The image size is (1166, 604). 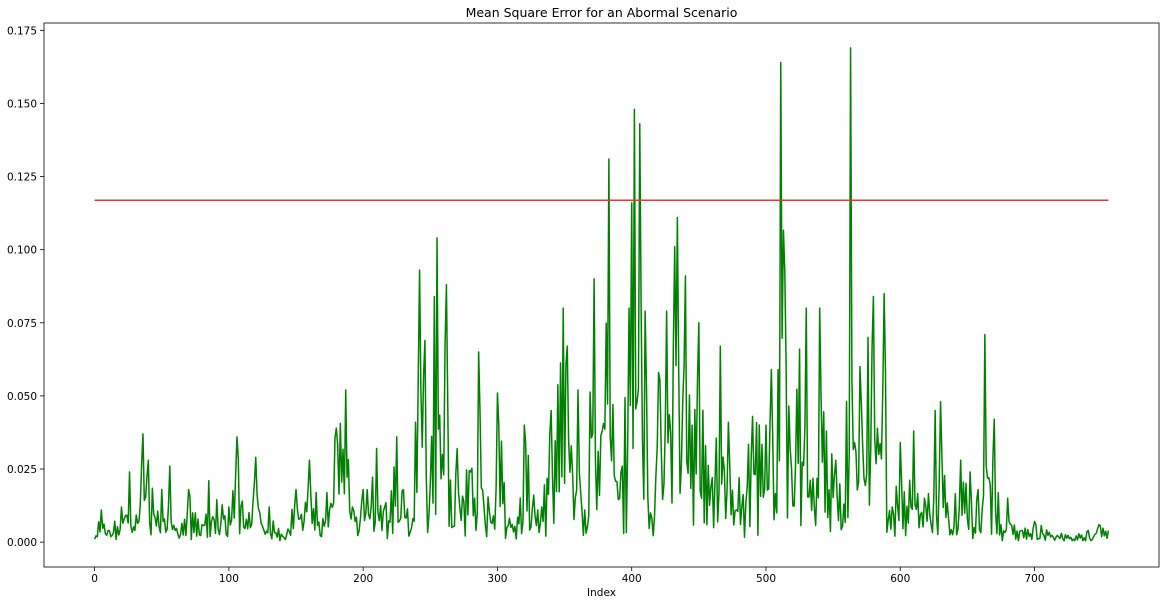 I want to click on y-tick-label: 0.175, so click(x=22, y=31).